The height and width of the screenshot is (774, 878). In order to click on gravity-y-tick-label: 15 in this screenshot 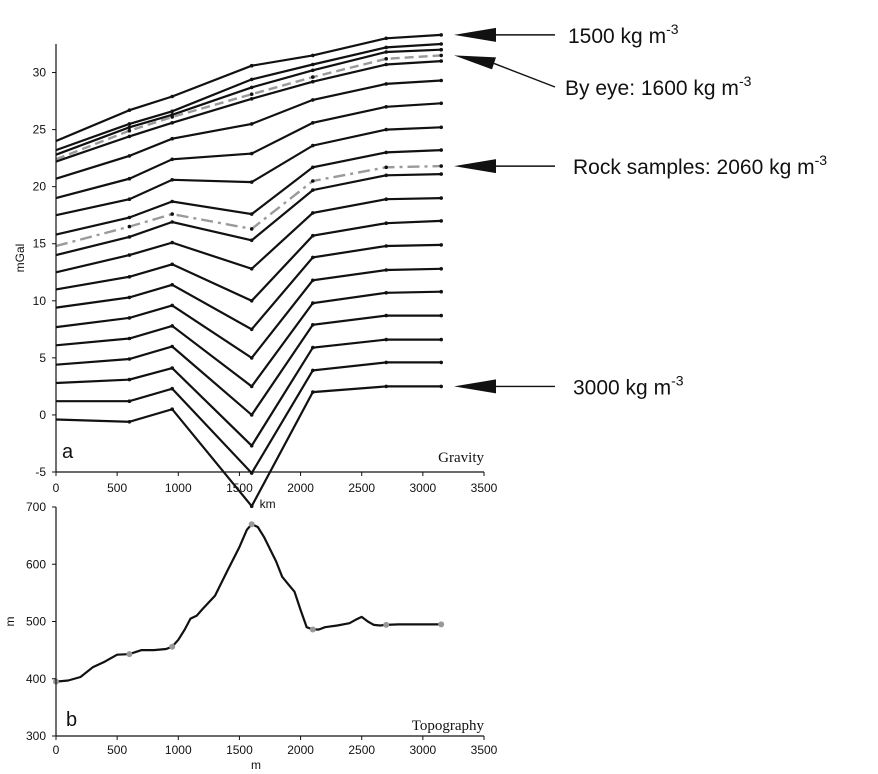, I will do `click(40, 244)`.